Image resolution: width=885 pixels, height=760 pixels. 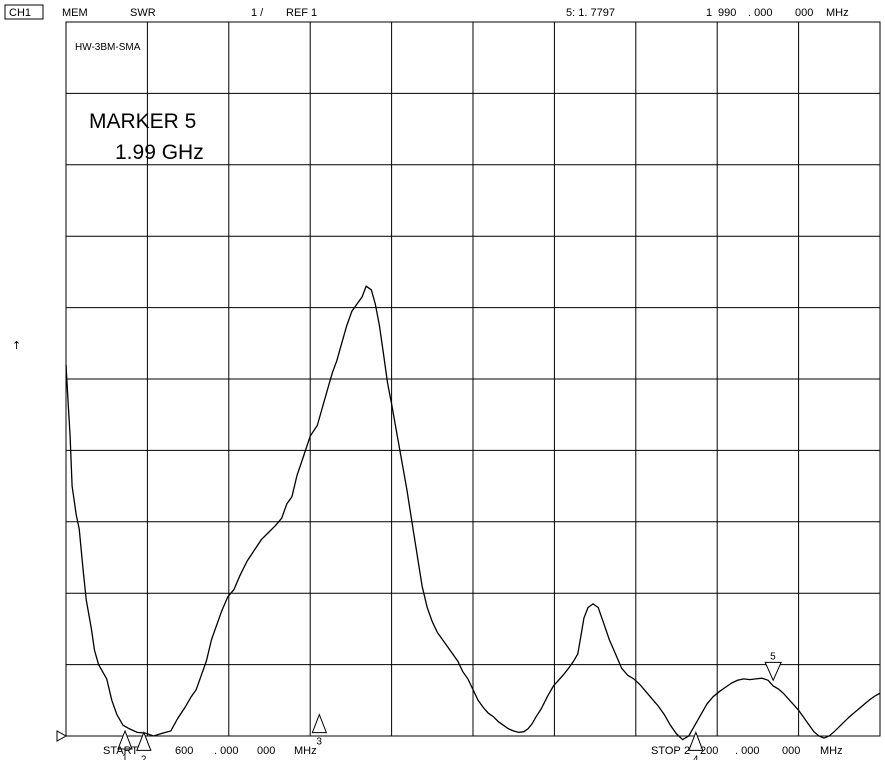 I want to click on marker-1-label: 1, so click(x=125, y=756).